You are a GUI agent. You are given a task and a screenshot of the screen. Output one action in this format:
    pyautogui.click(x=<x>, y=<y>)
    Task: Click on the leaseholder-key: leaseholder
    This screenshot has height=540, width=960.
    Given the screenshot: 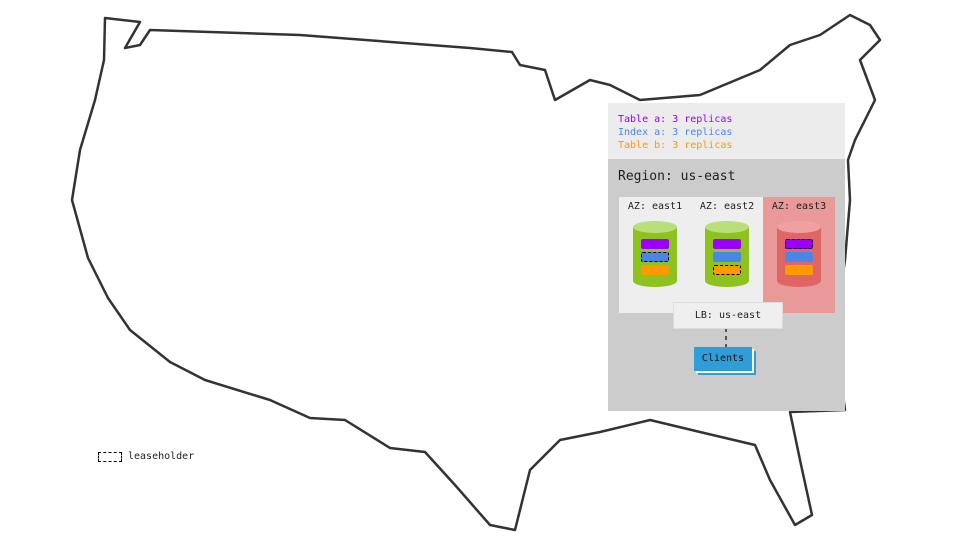 What is the action you would take?
    pyautogui.click(x=146, y=456)
    